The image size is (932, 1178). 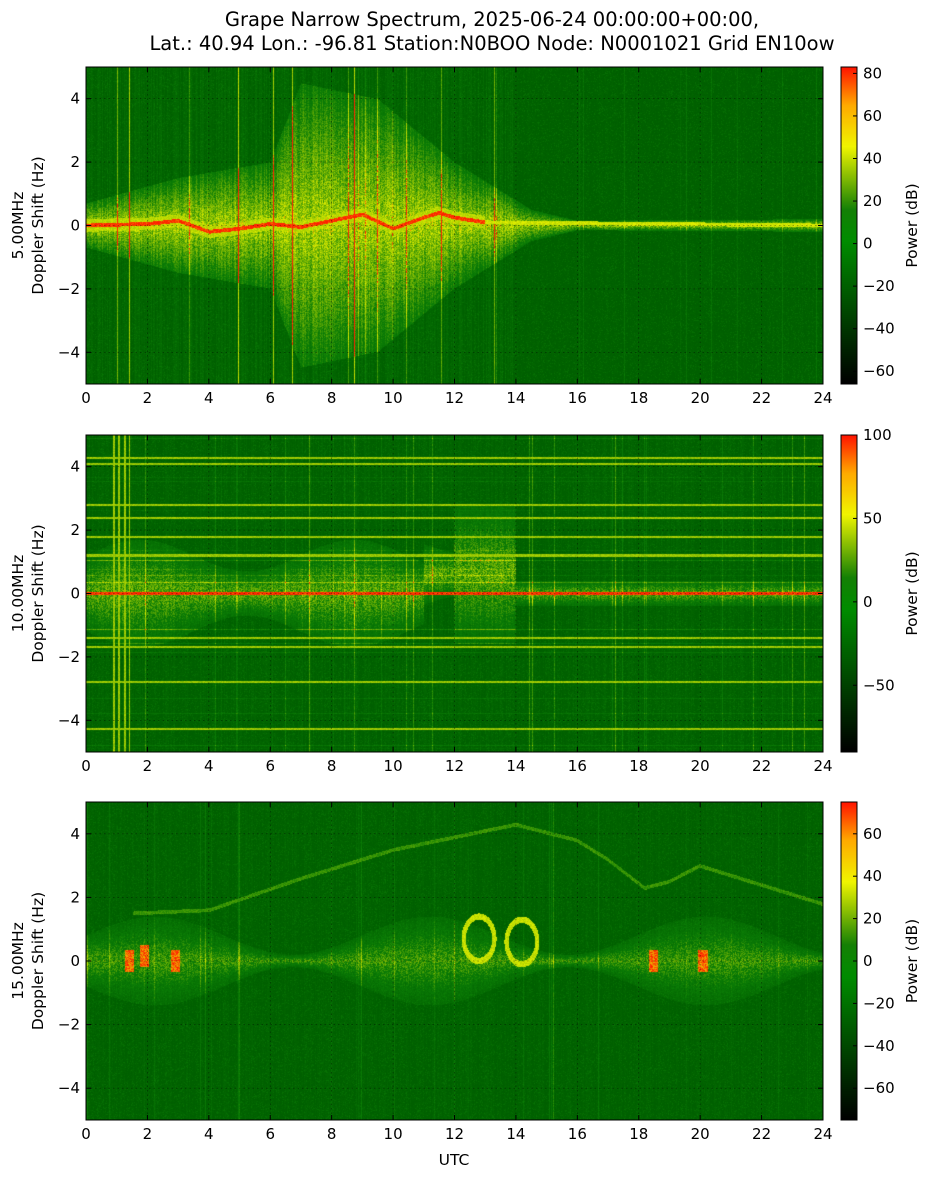 I want to click on colorbar-tick-label: 50, so click(x=872, y=518).